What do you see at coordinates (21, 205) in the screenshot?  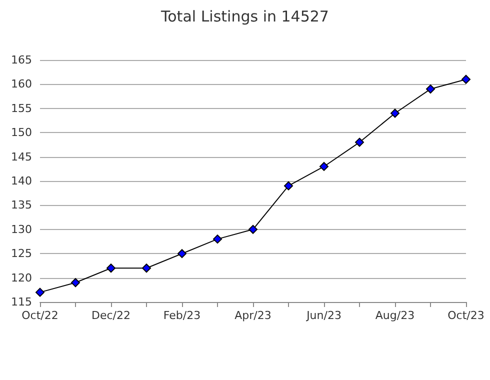 I see `y-tick-label: 135` at bounding box center [21, 205].